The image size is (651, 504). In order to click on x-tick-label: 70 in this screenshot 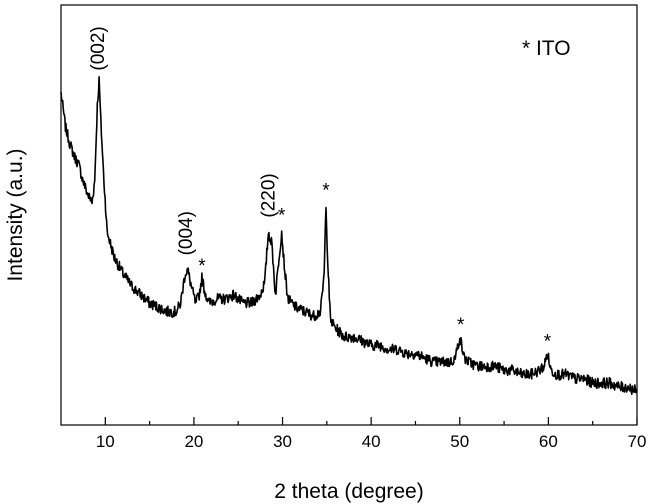, I will do `click(637, 441)`.